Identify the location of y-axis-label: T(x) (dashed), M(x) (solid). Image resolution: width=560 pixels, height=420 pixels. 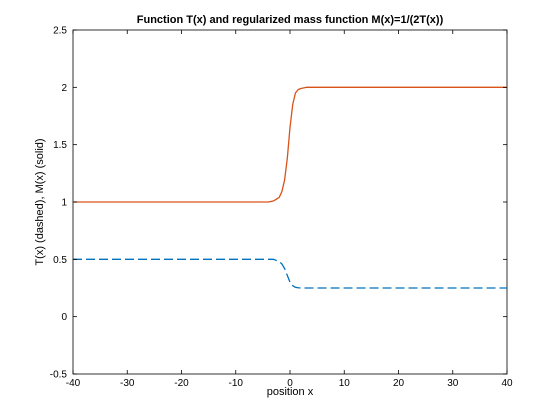
(40, 201).